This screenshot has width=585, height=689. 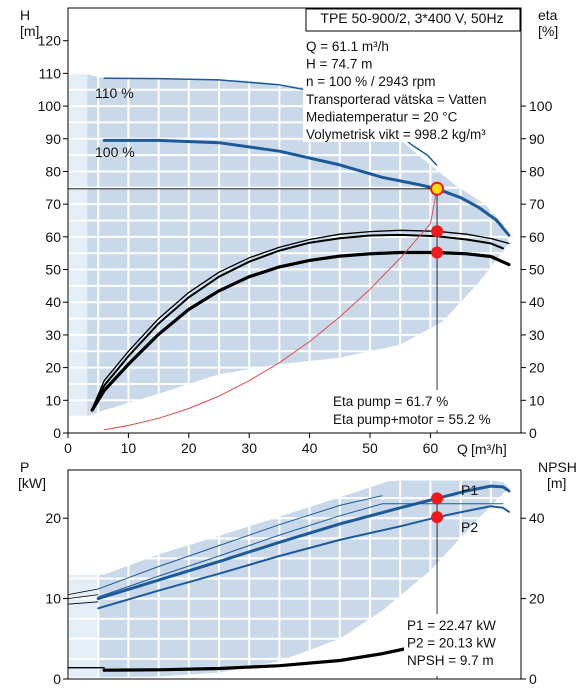 I want to click on info-line: Transporterad vätska = Vatten, so click(x=396, y=99).